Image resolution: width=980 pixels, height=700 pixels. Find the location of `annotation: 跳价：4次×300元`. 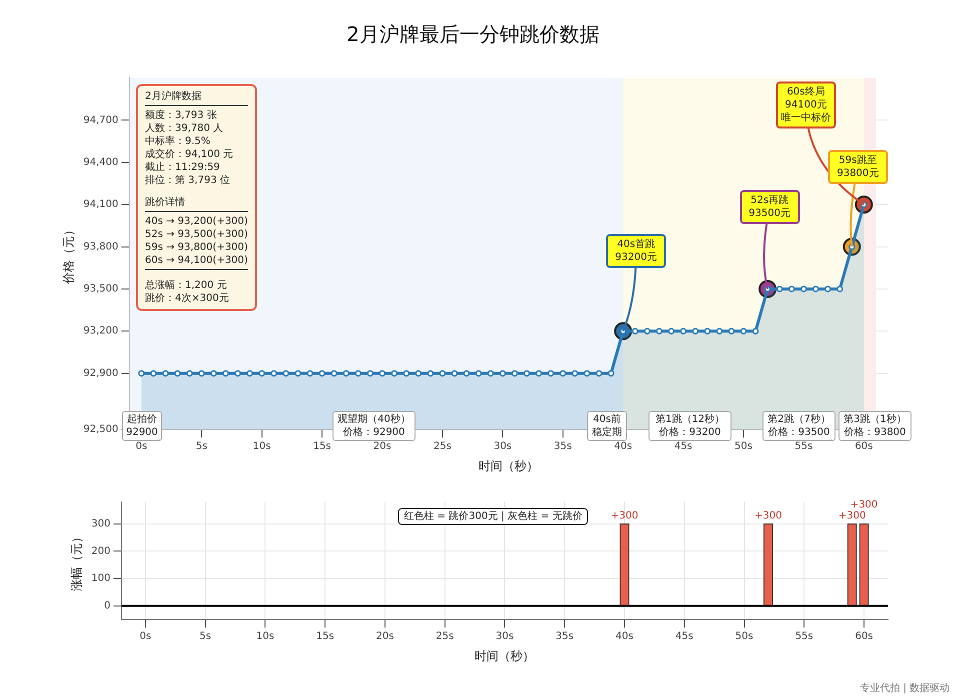

annotation: 跳价：4次×300元 is located at coordinates (187, 298).